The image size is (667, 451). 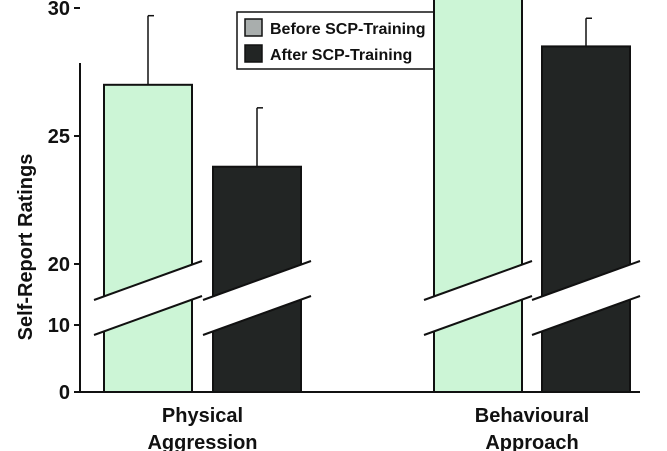 What do you see at coordinates (64, 393) in the screenshot?
I see `y-tick-label: 0` at bounding box center [64, 393].